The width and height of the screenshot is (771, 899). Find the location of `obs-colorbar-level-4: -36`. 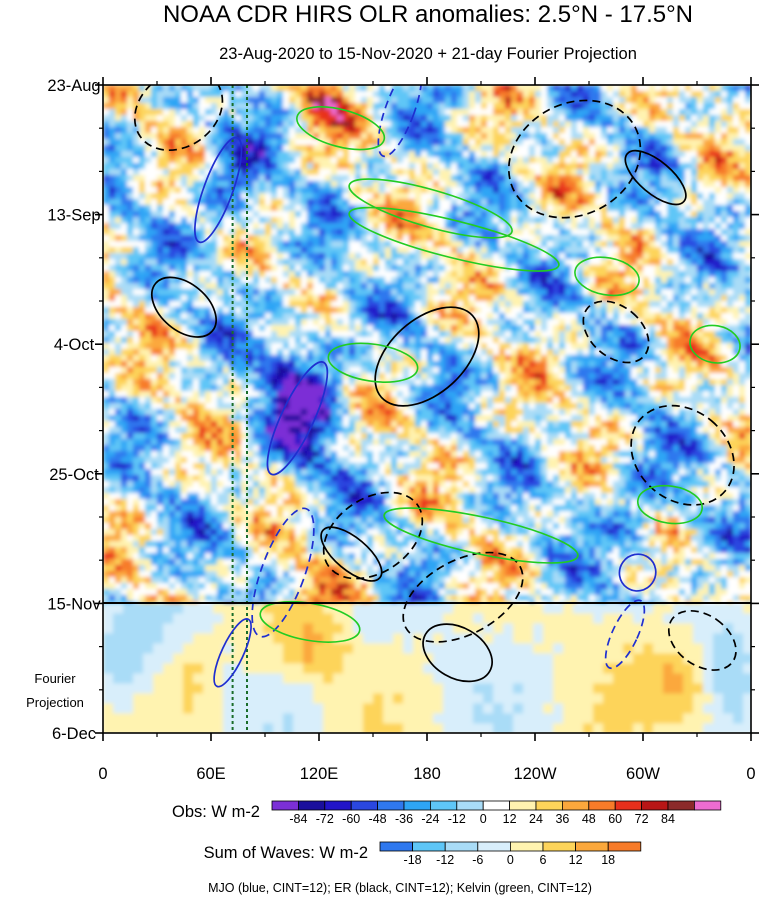

obs-colorbar-level-4: -36 is located at coordinates (404, 819).